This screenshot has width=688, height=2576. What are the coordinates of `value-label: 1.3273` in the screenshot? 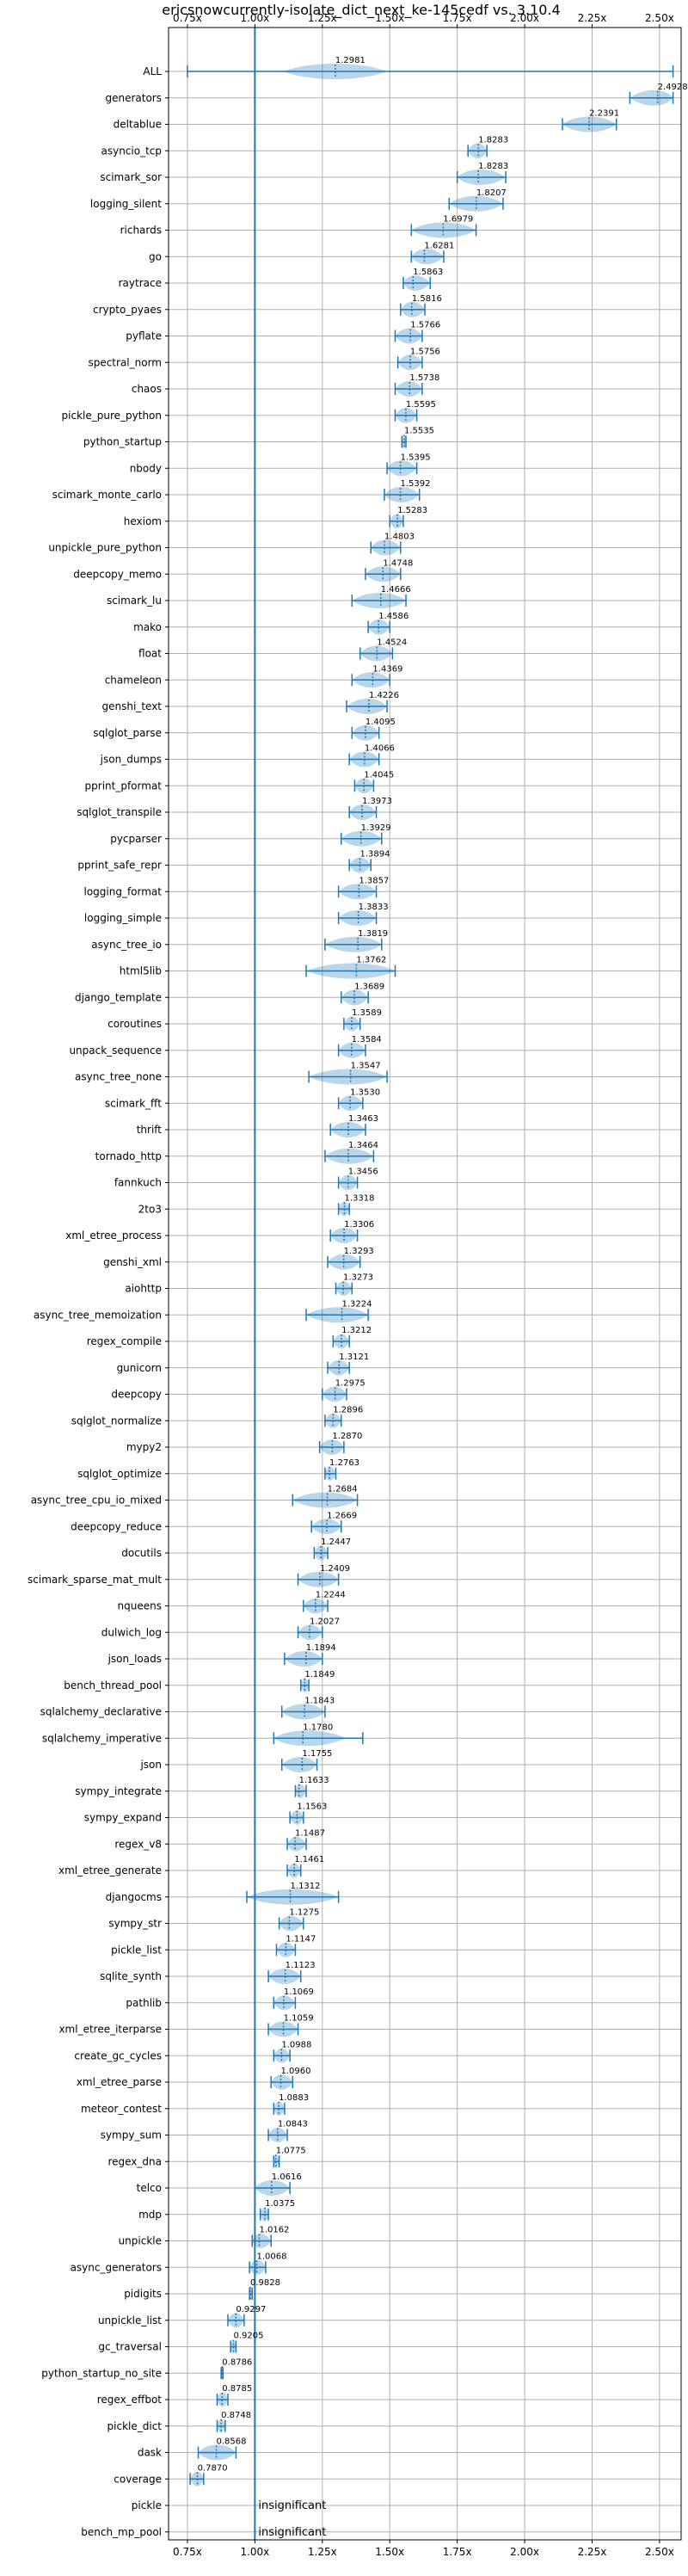 It's located at (358, 1278).